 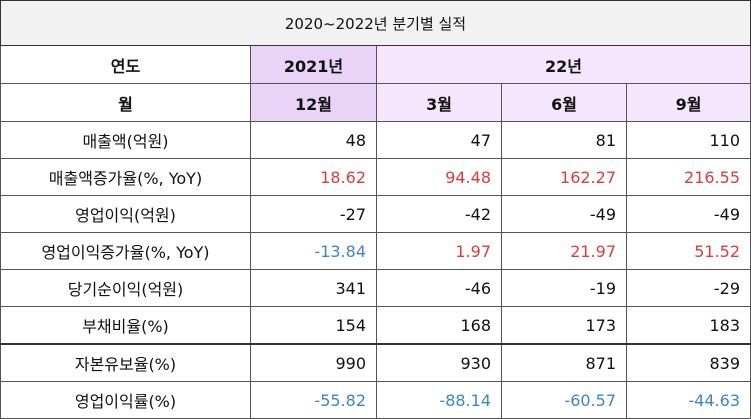 I want to click on table-title: 2020~2022년 분기별 실적, so click(x=375, y=23).